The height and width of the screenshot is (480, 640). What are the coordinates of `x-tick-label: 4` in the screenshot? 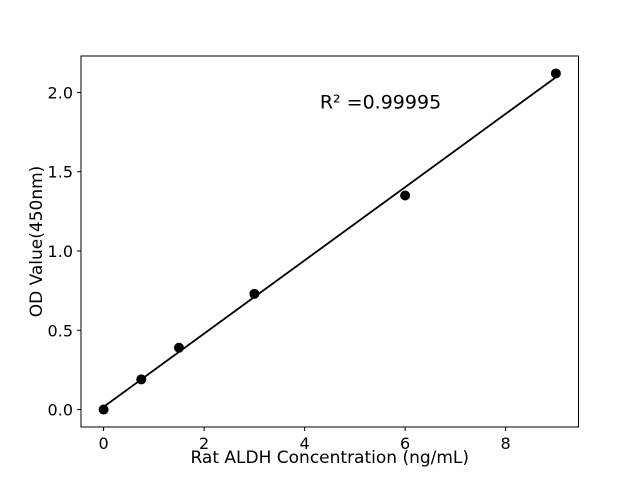 It's located at (305, 443).